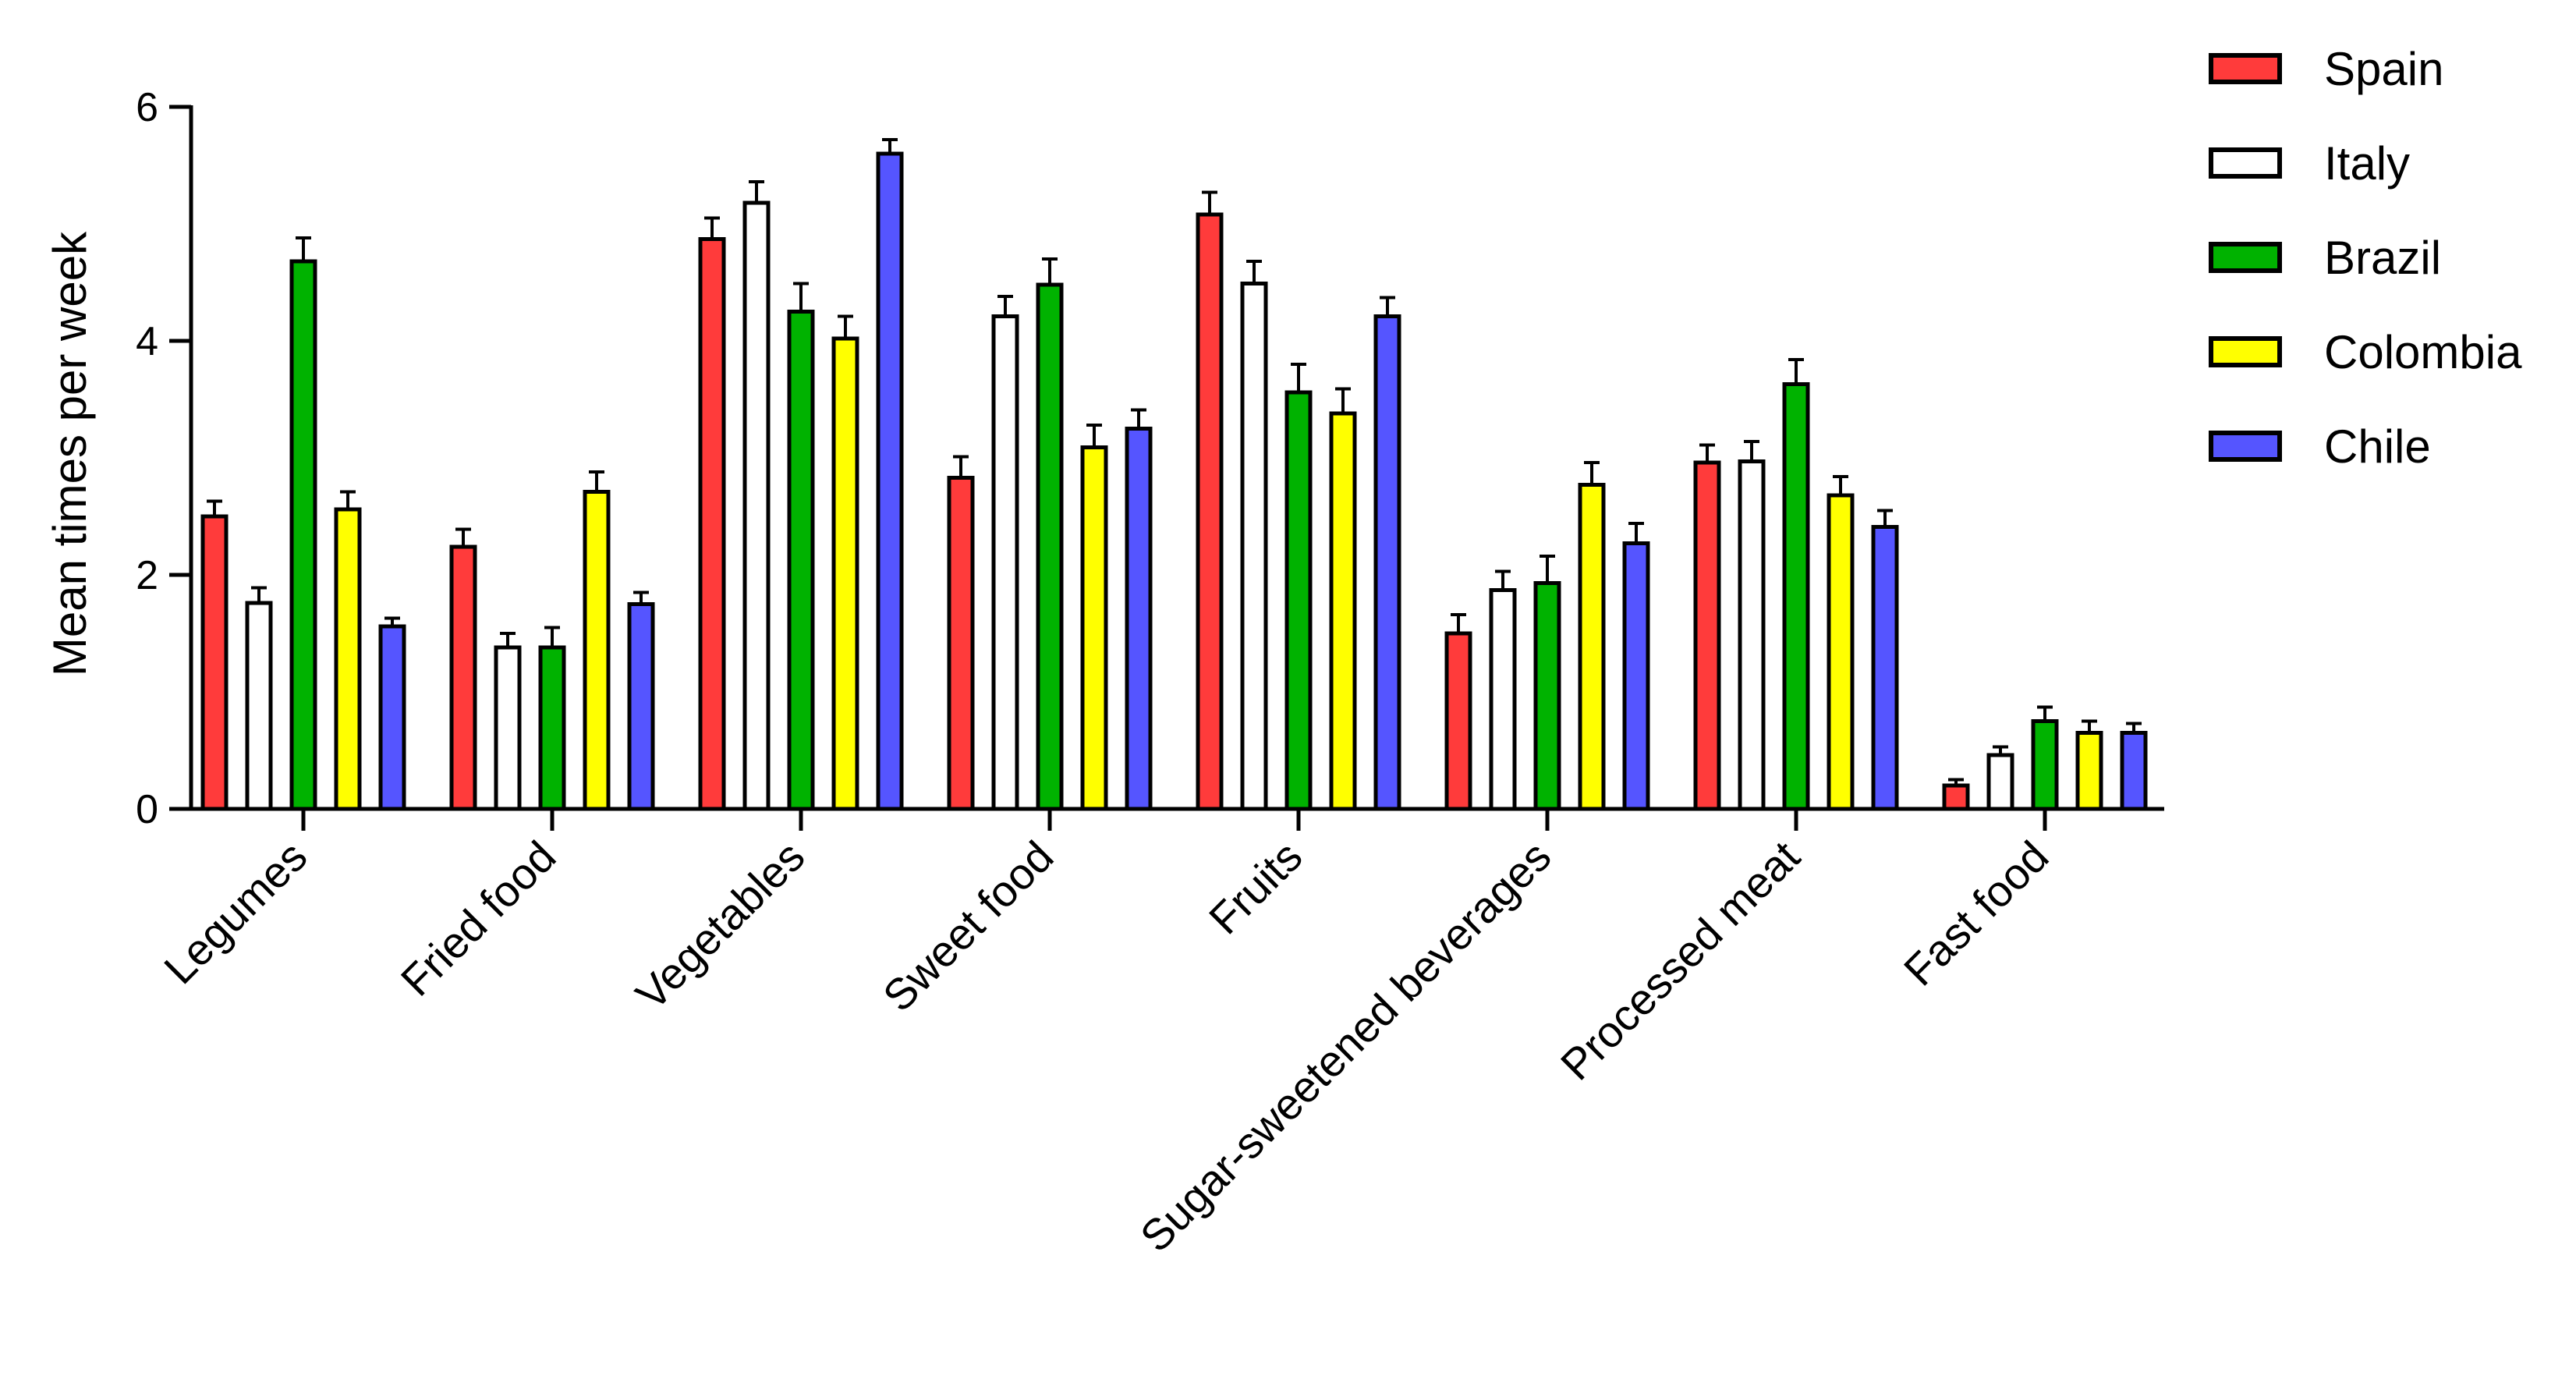  I want to click on y-tick-label: 0, so click(147, 810).